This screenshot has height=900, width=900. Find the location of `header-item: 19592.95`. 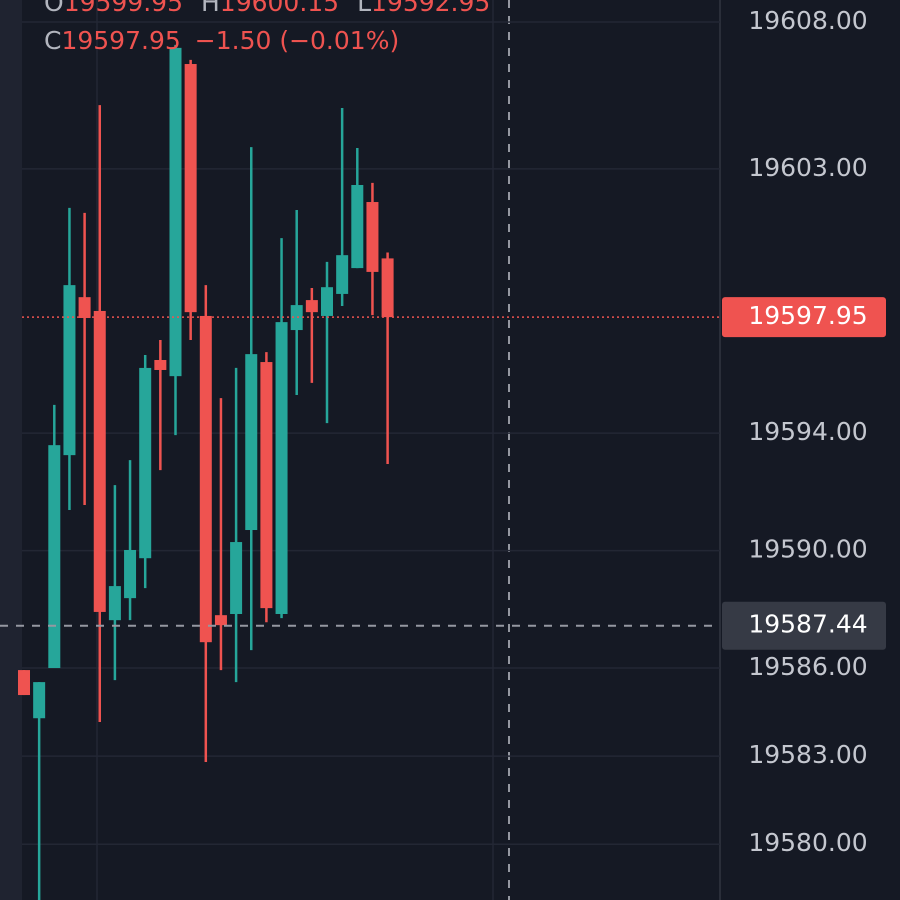

header-item: 19592.95 is located at coordinates (430, 8).